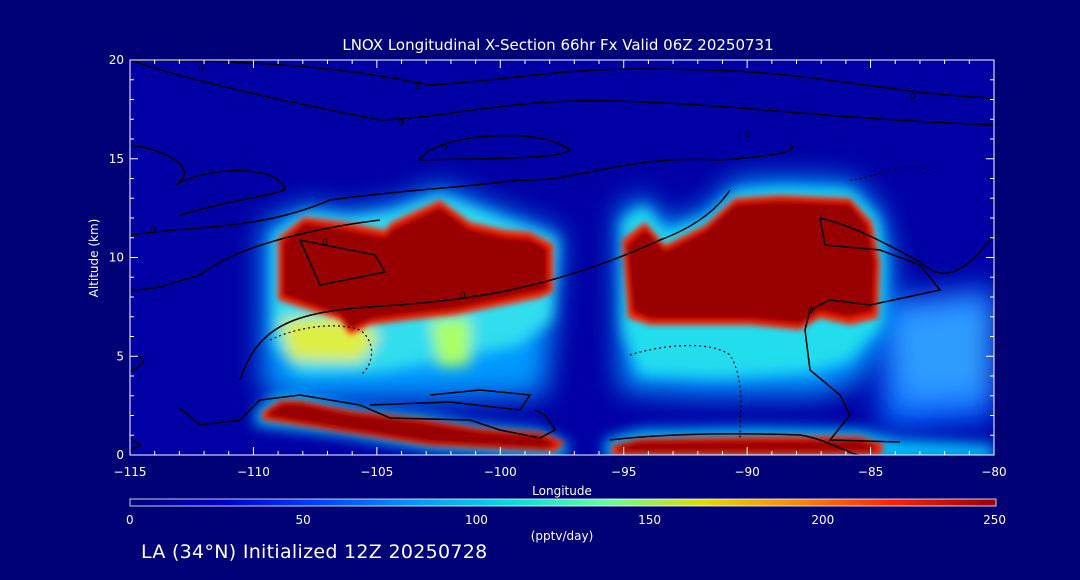 Image resolution: width=1080 pixels, height=580 pixels. Describe the element at coordinates (303, 520) in the screenshot. I see `colorbar-tick-label: 50` at that location.